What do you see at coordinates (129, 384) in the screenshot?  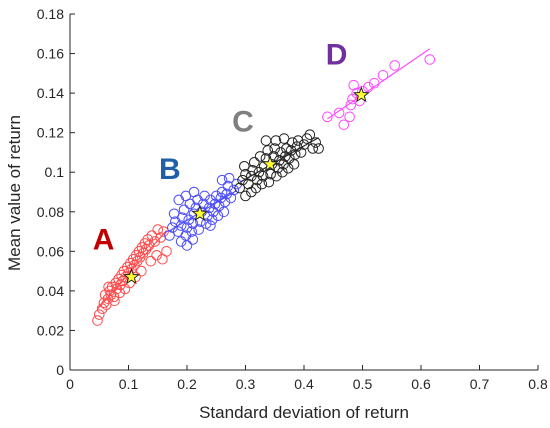 I see `x-tick-label: 0.1` at bounding box center [129, 384].